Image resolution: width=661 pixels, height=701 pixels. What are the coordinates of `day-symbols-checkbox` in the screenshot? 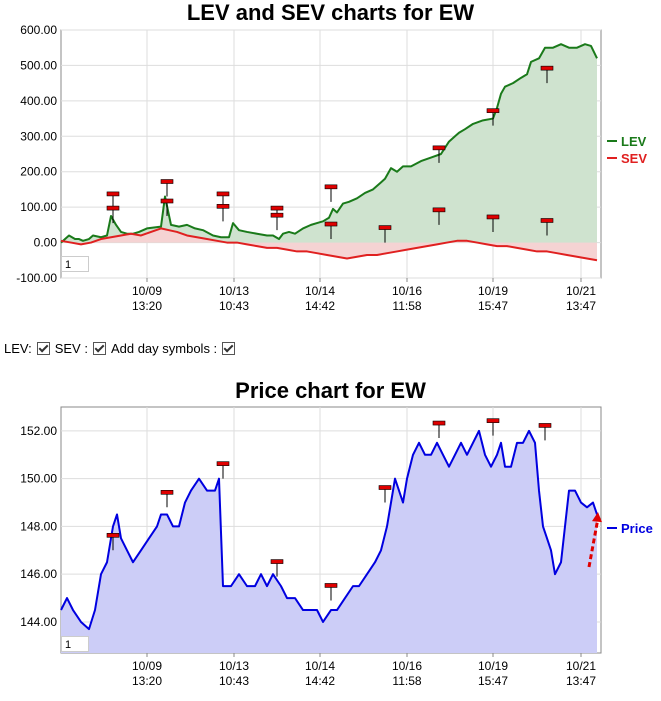 It's located at (229, 348).